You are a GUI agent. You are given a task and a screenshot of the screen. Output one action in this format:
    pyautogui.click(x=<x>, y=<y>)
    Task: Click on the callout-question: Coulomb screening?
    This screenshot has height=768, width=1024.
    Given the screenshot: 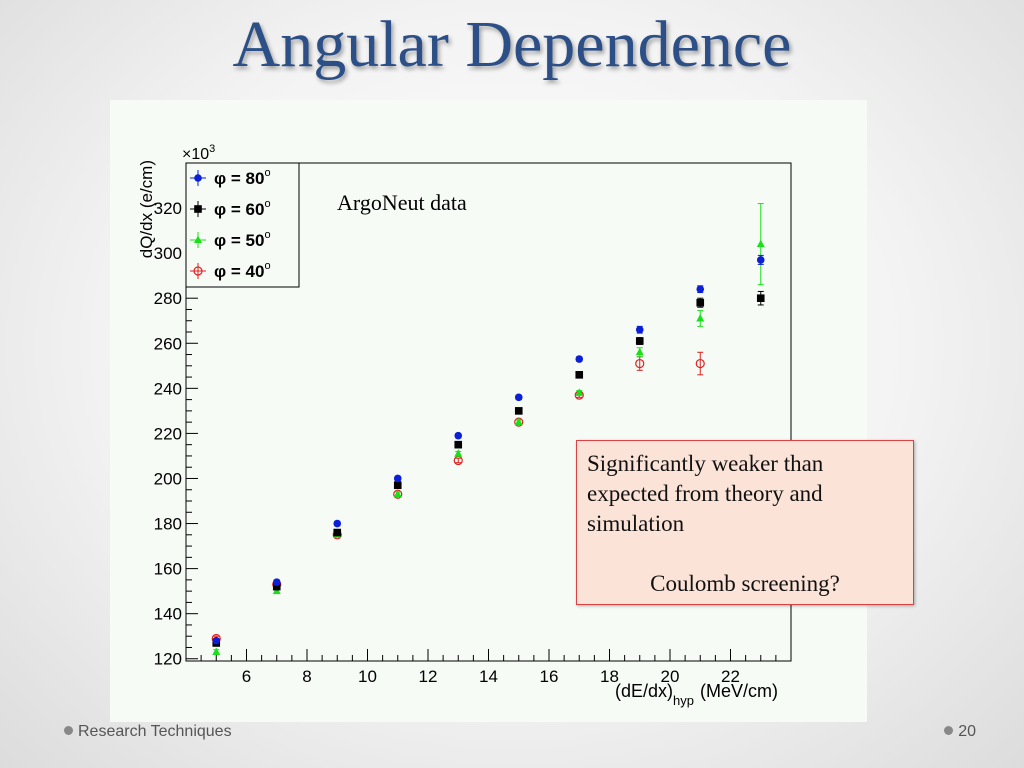 What is the action you would take?
    pyautogui.click(x=745, y=583)
    